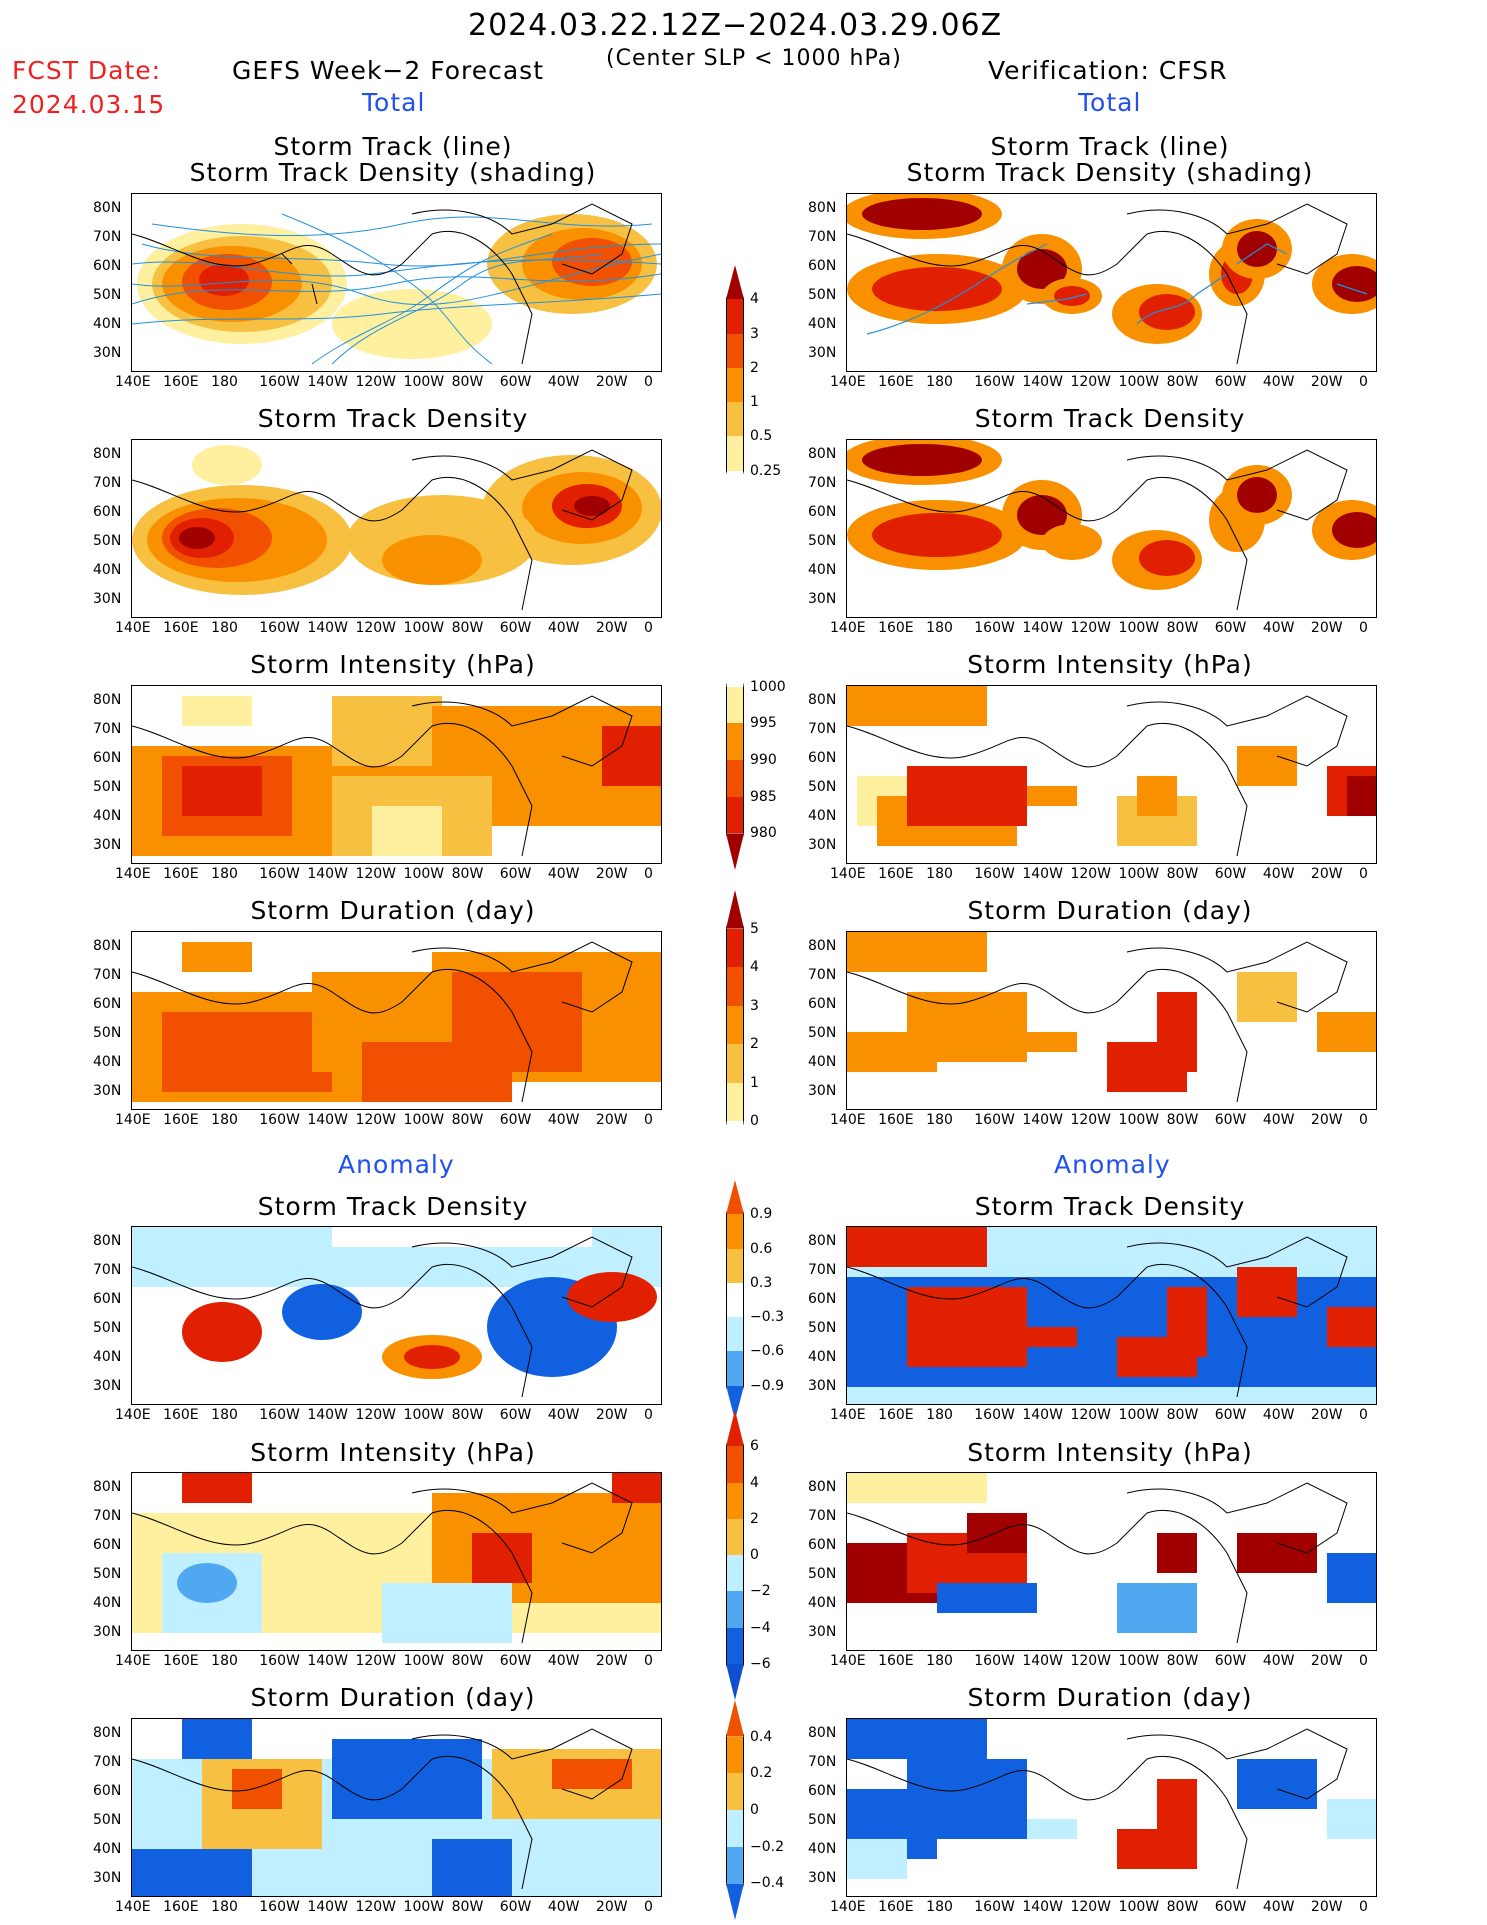 This screenshot has height=1925, width=1487. What do you see at coordinates (763, 833) in the screenshot?
I see `colorbar-label: 980` at bounding box center [763, 833].